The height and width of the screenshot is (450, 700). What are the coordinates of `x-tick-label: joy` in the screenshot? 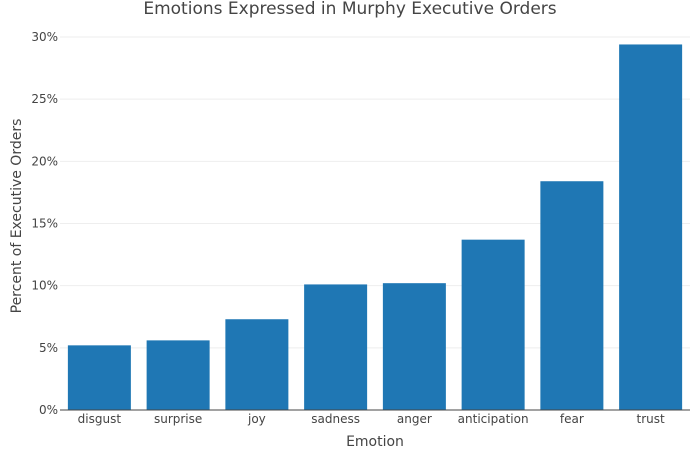 It's located at (256, 419).